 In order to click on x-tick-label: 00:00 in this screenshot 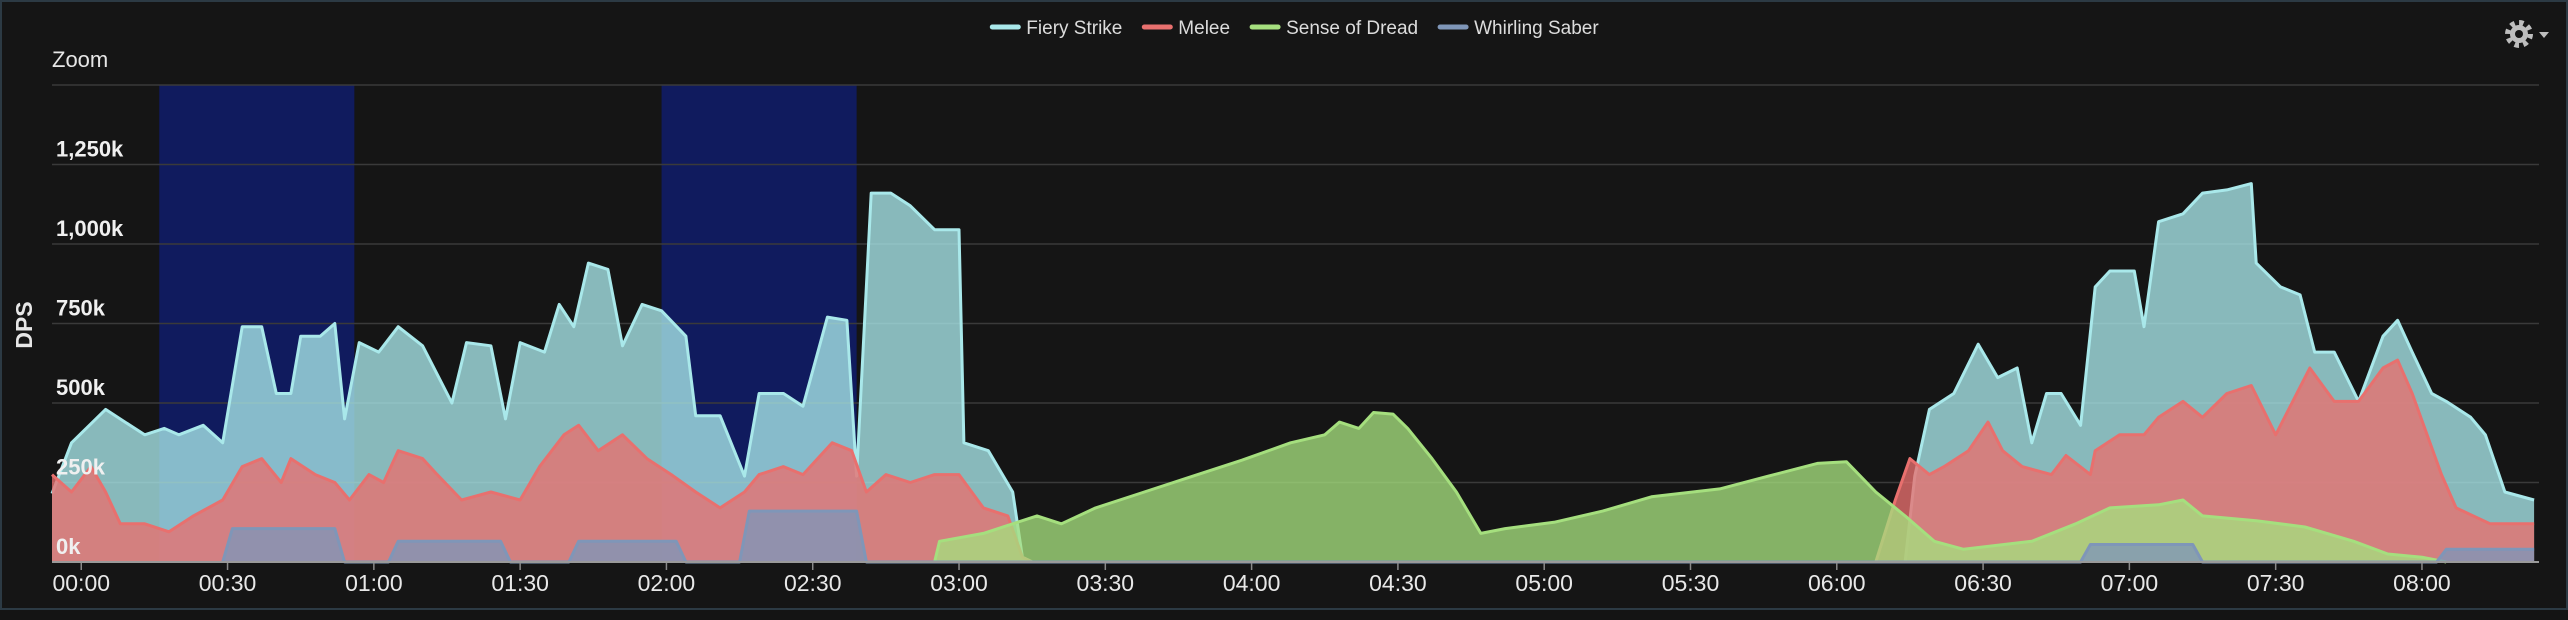, I will do `click(81, 583)`.